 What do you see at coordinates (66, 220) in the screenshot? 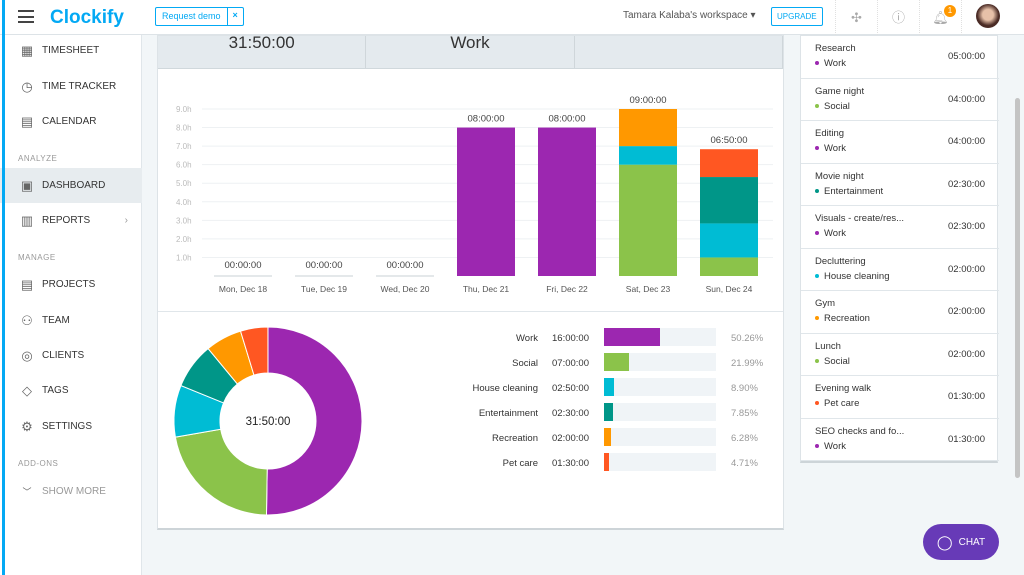
I see `sidebar-item-label: REPORTS` at bounding box center [66, 220].